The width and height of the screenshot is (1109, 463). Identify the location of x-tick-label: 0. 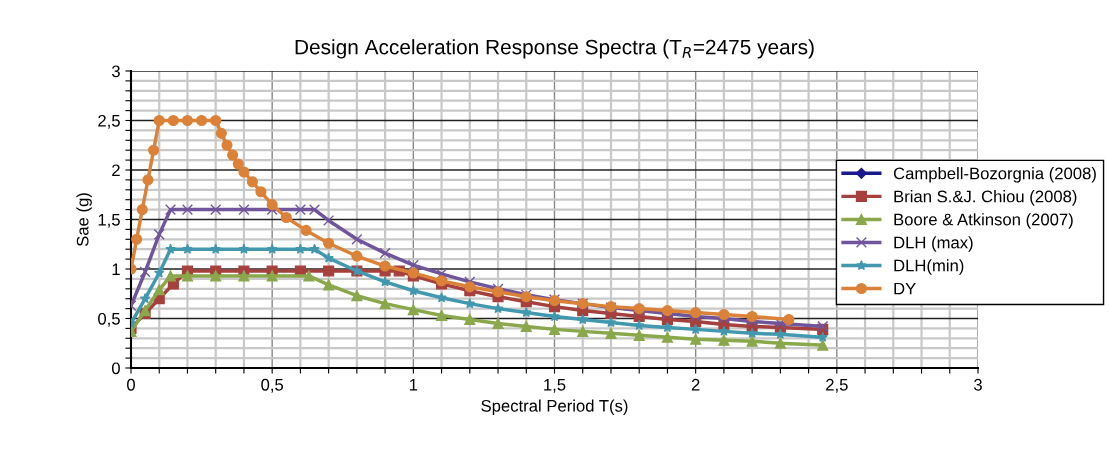
(131, 384).